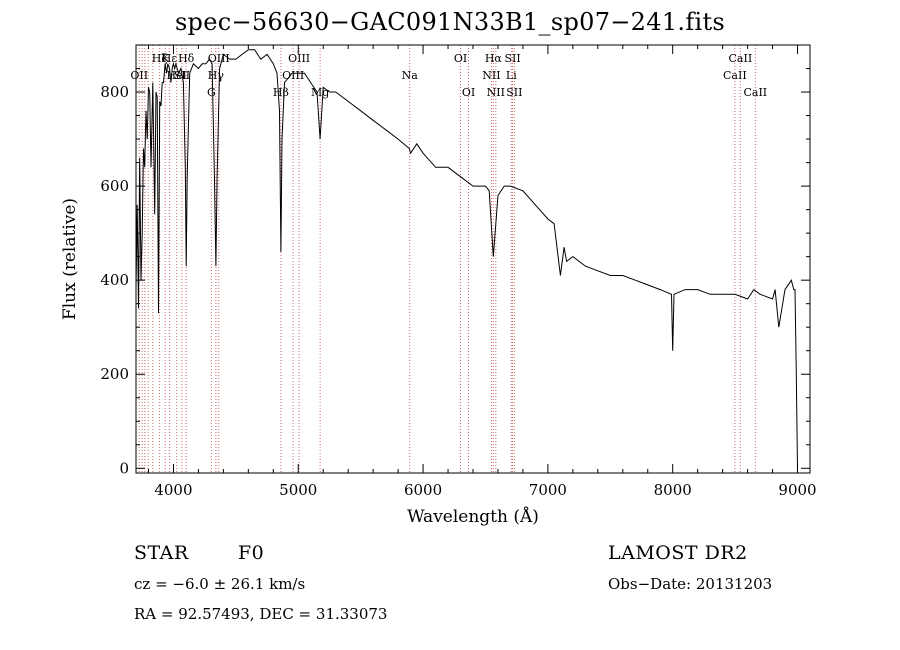  Describe the element at coordinates (797, 490) in the screenshot. I see `x-tick-label: 9000` at that location.